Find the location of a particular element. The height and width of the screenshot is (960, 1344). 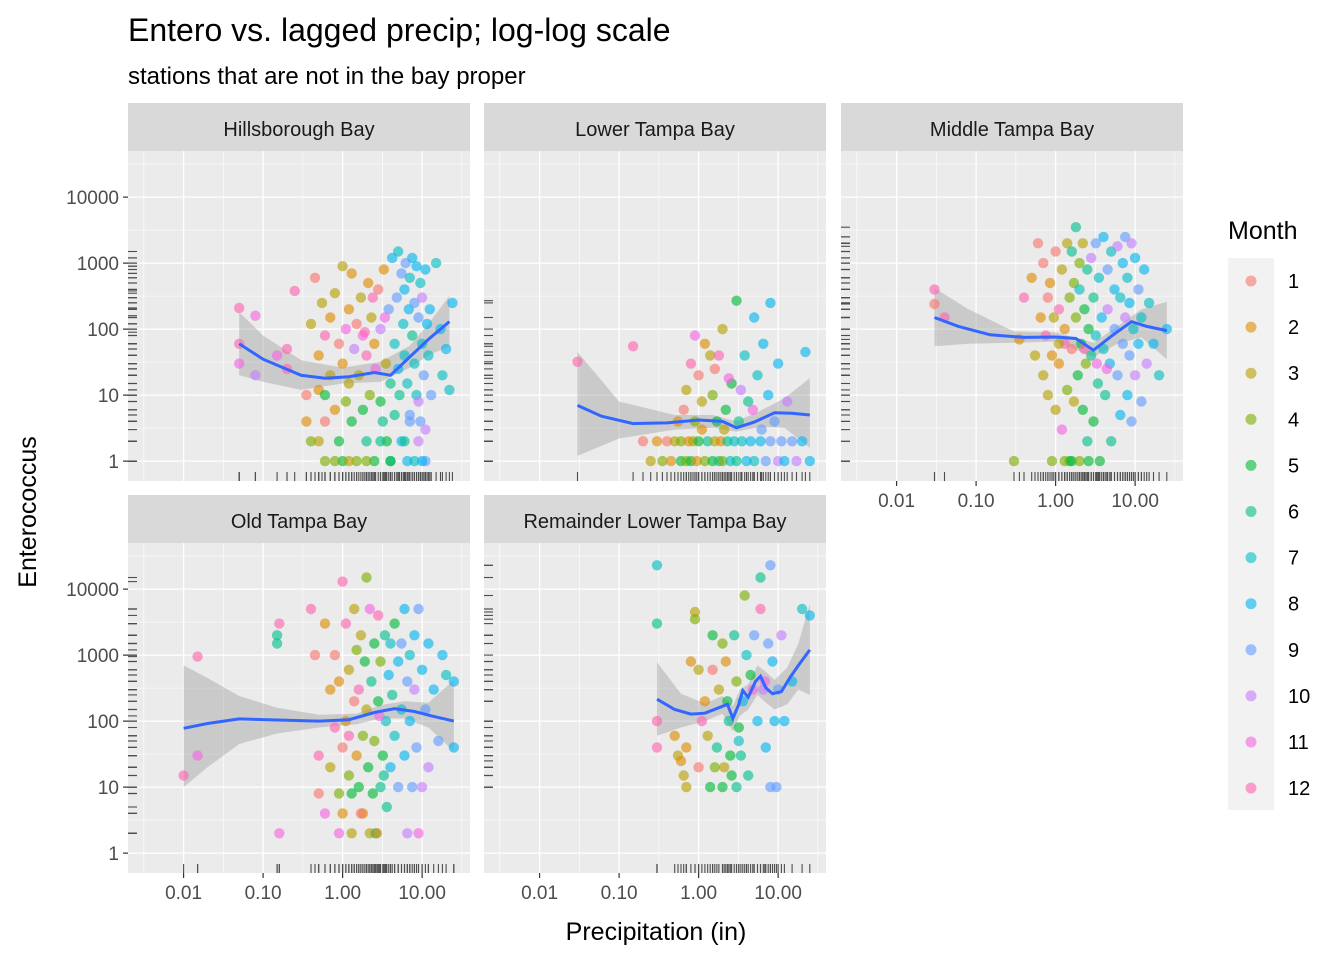

legend-label-month: 5 is located at coordinates (1293, 466).